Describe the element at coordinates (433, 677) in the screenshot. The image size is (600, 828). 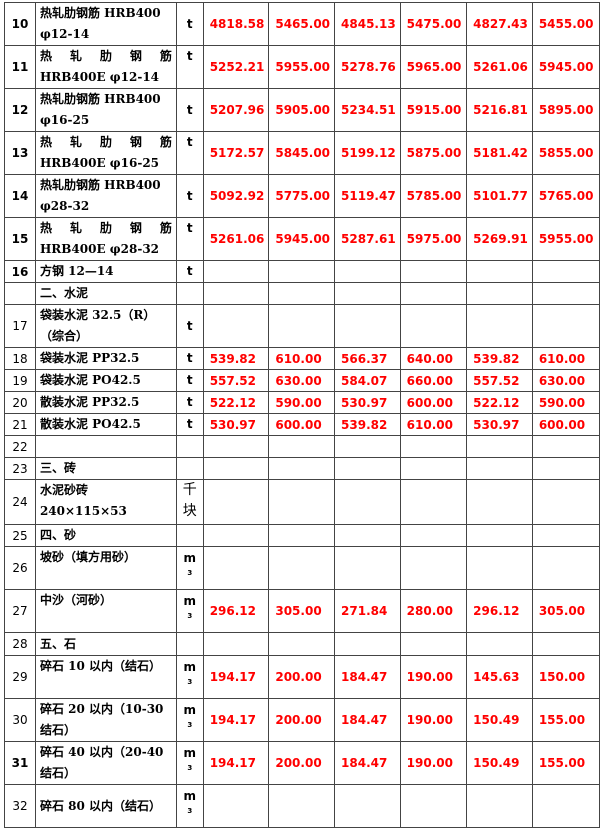
I see `price-value: 190.00` at that location.